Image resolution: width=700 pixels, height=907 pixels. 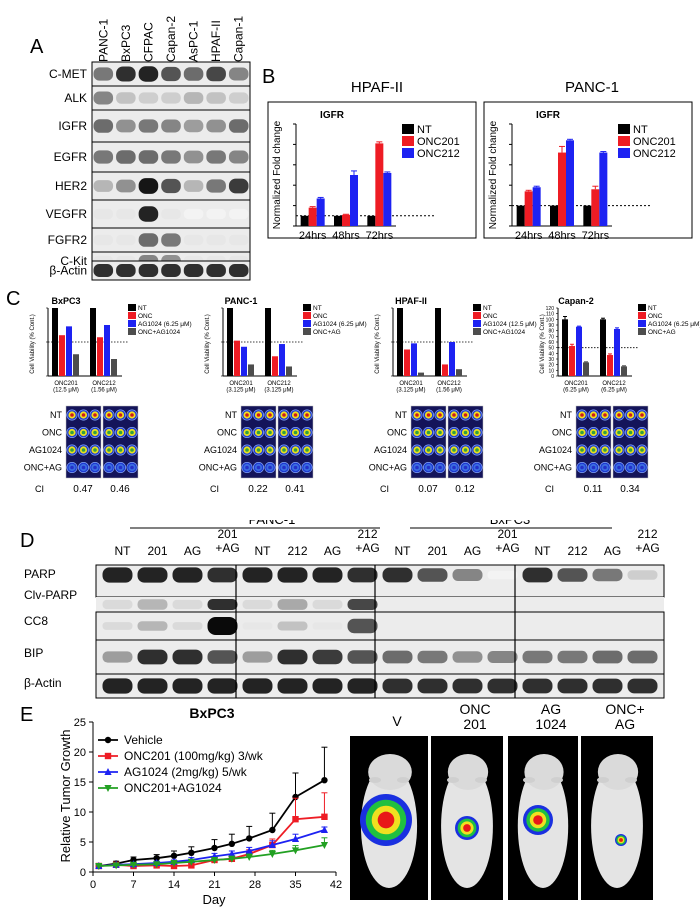 What do you see at coordinates (510, 523) in the screenshot?
I see `group-label: BxPC3` at bounding box center [510, 523].